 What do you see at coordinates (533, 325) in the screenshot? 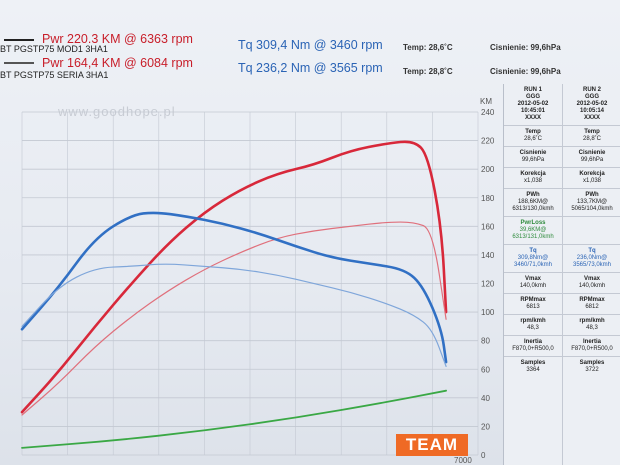
I see `run-1-rpm-kmh: rpm/kmh 48,3` at bounding box center [533, 325].